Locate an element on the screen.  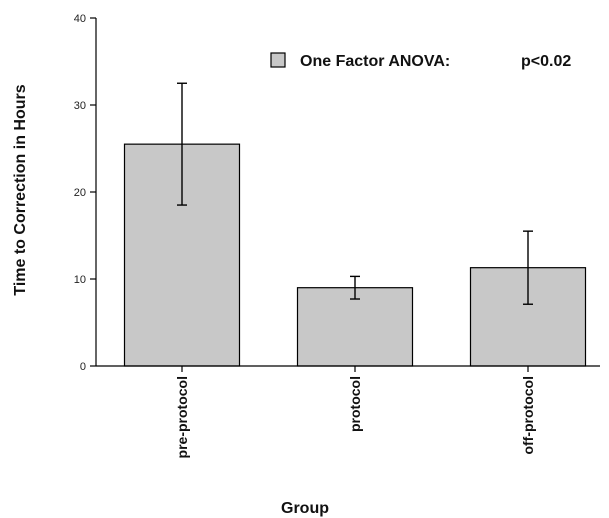
legend-label: One Factor ANOVA: is located at coordinates (375, 61).